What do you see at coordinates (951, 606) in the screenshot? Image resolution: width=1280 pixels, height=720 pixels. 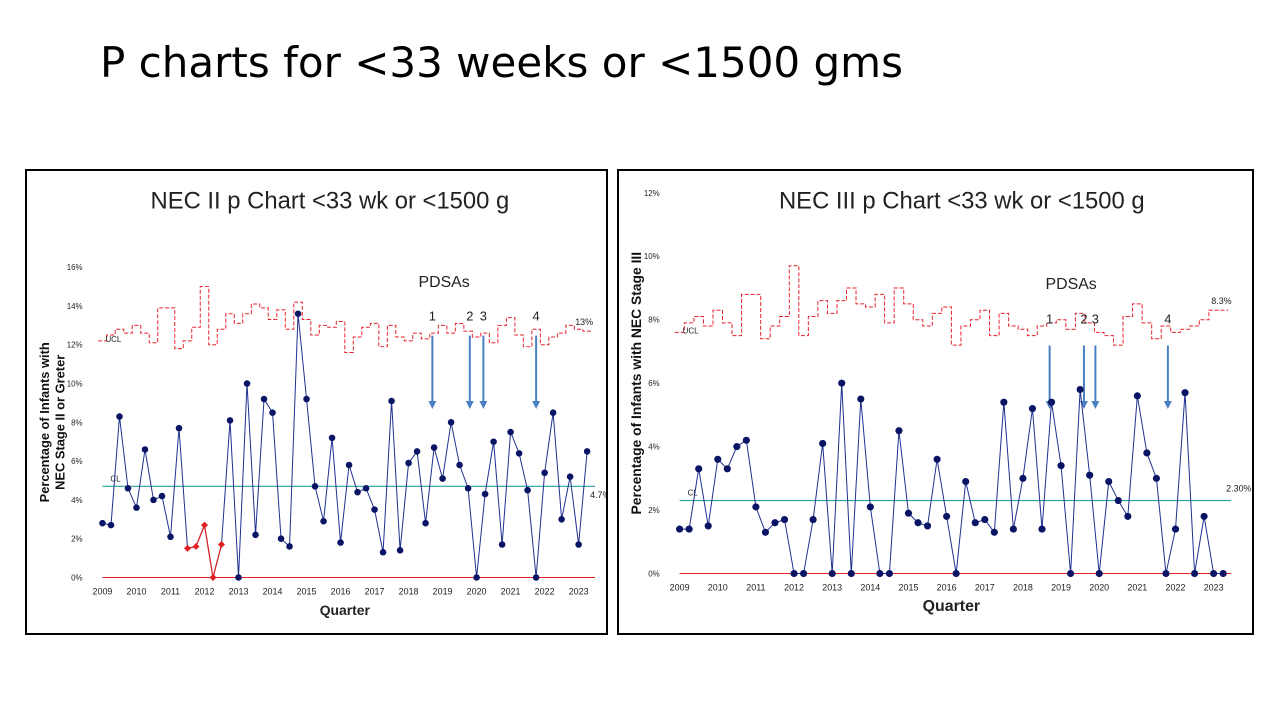 I see `x-axis-label: Quarter` at bounding box center [951, 606].